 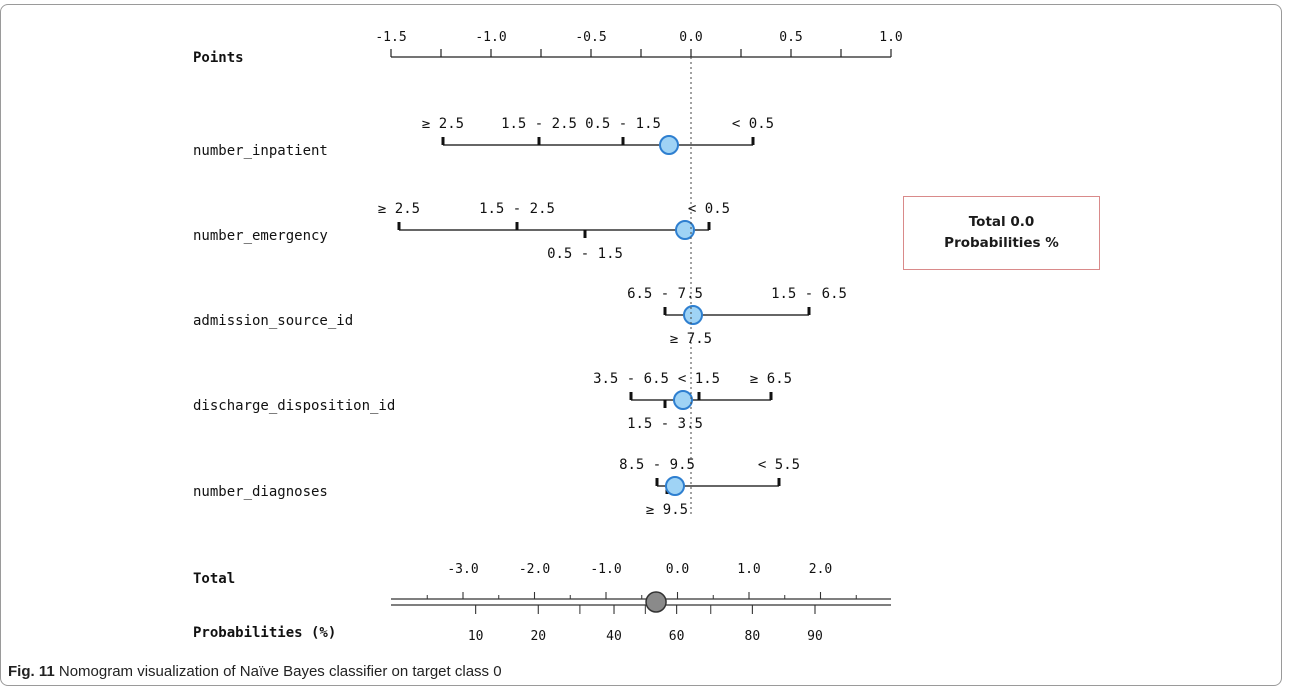 What do you see at coordinates (699, 379) in the screenshot?
I see `level-label: < 1.5` at bounding box center [699, 379].